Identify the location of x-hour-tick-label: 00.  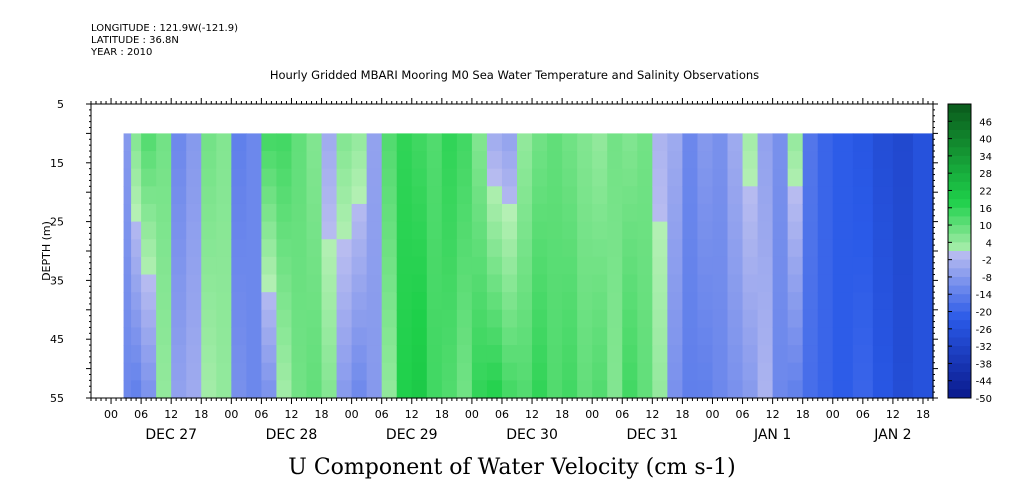
(111, 414).